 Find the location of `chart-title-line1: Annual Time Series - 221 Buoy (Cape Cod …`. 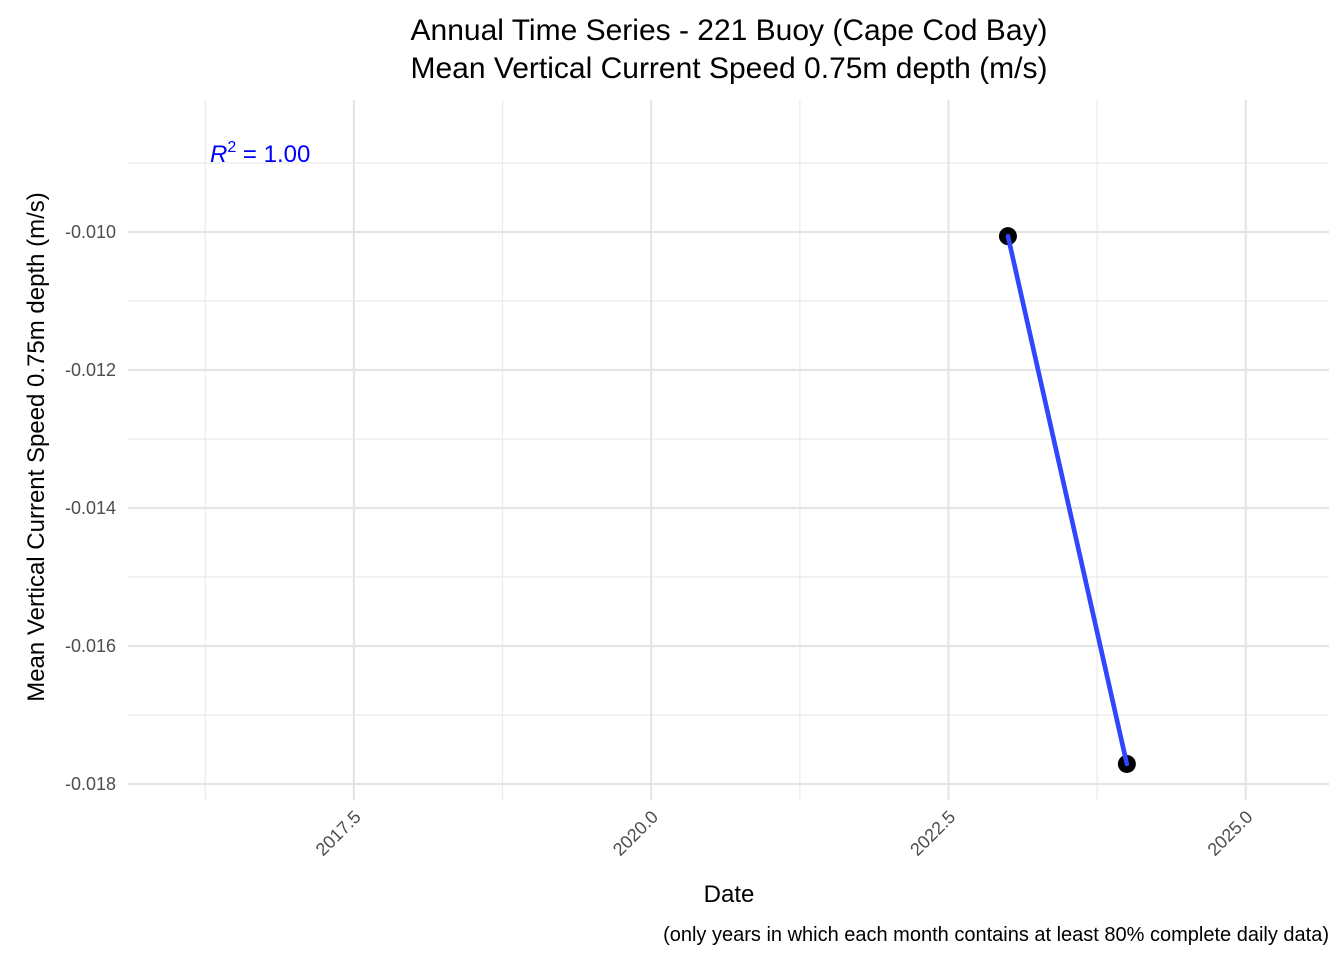

chart-title-line1: Annual Time Series - 221 Buoy (Cape Cod … is located at coordinates (729, 30).